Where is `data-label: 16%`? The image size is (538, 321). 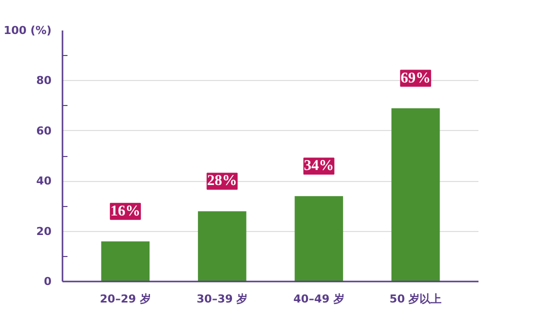 data-label: 16% is located at coordinates (125, 211).